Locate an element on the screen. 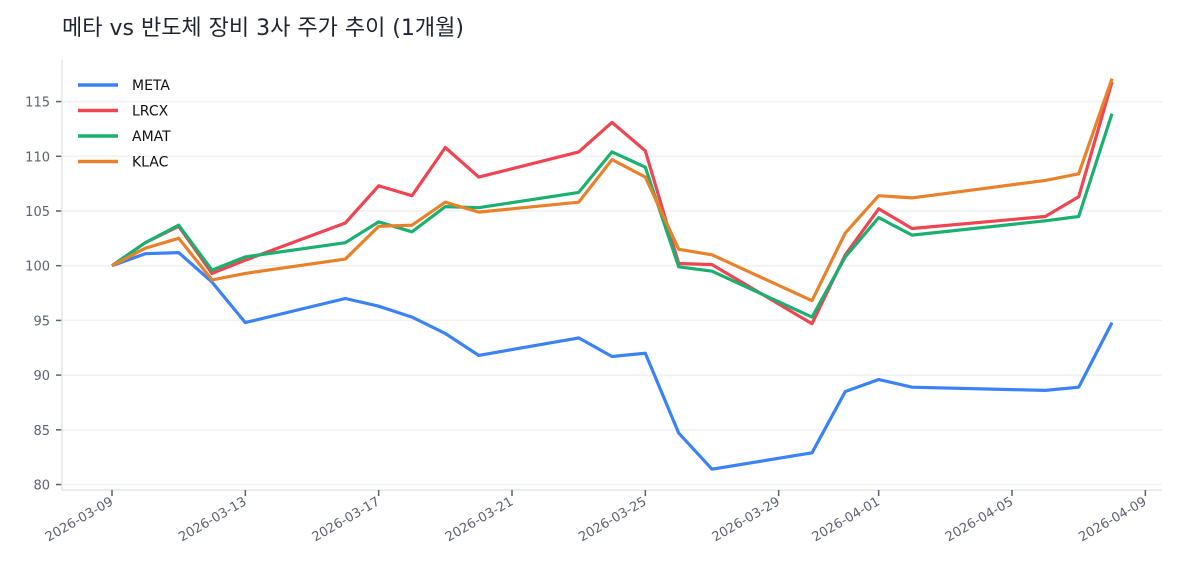 Image resolution: width=1177 pixels, height=585 pixels. y-tick-label: 85 is located at coordinates (41, 431).